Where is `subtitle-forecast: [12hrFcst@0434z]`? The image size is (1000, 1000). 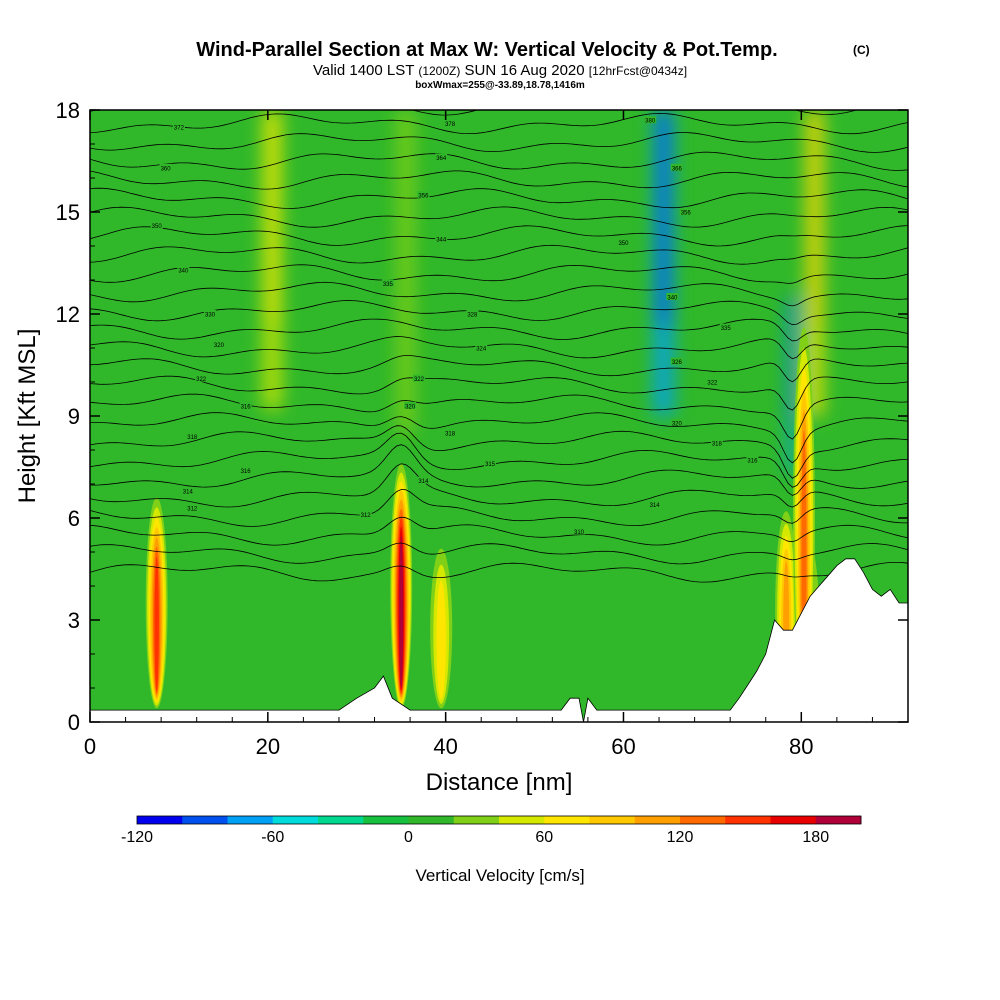
subtitle-forecast: [12hrFcst@0434z] is located at coordinates (638, 71).